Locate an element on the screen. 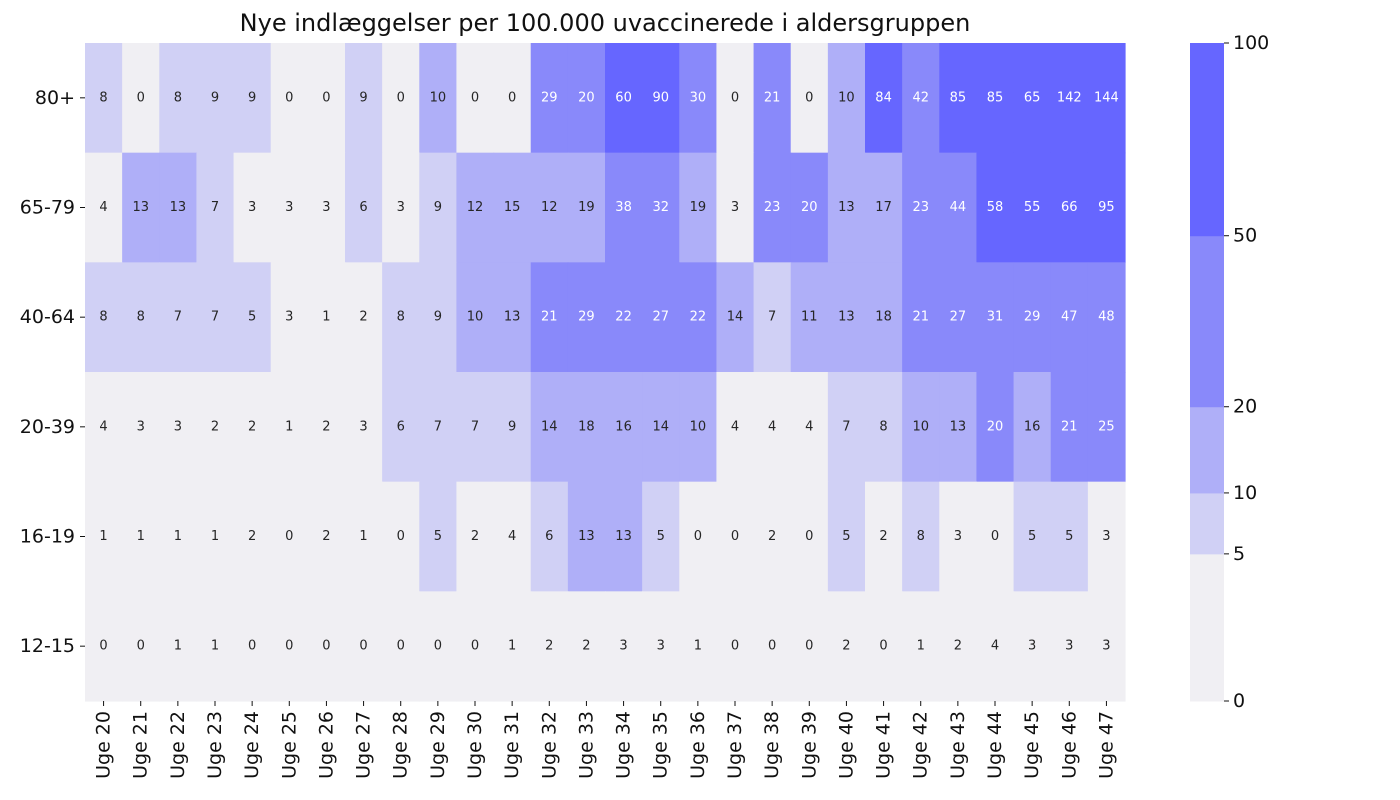  cell-value-label: 58 is located at coordinates (995, 207).